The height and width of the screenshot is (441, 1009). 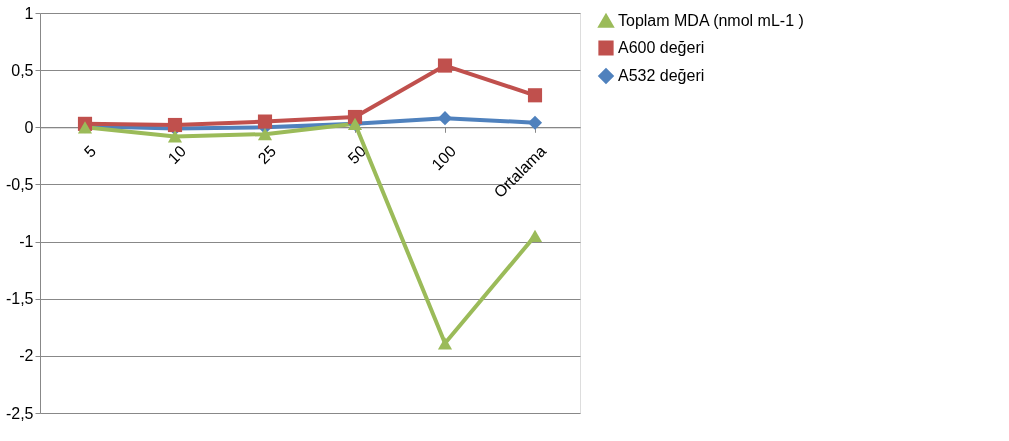 I want to click on x-tick-label: 5, so click(x=90, y=151).